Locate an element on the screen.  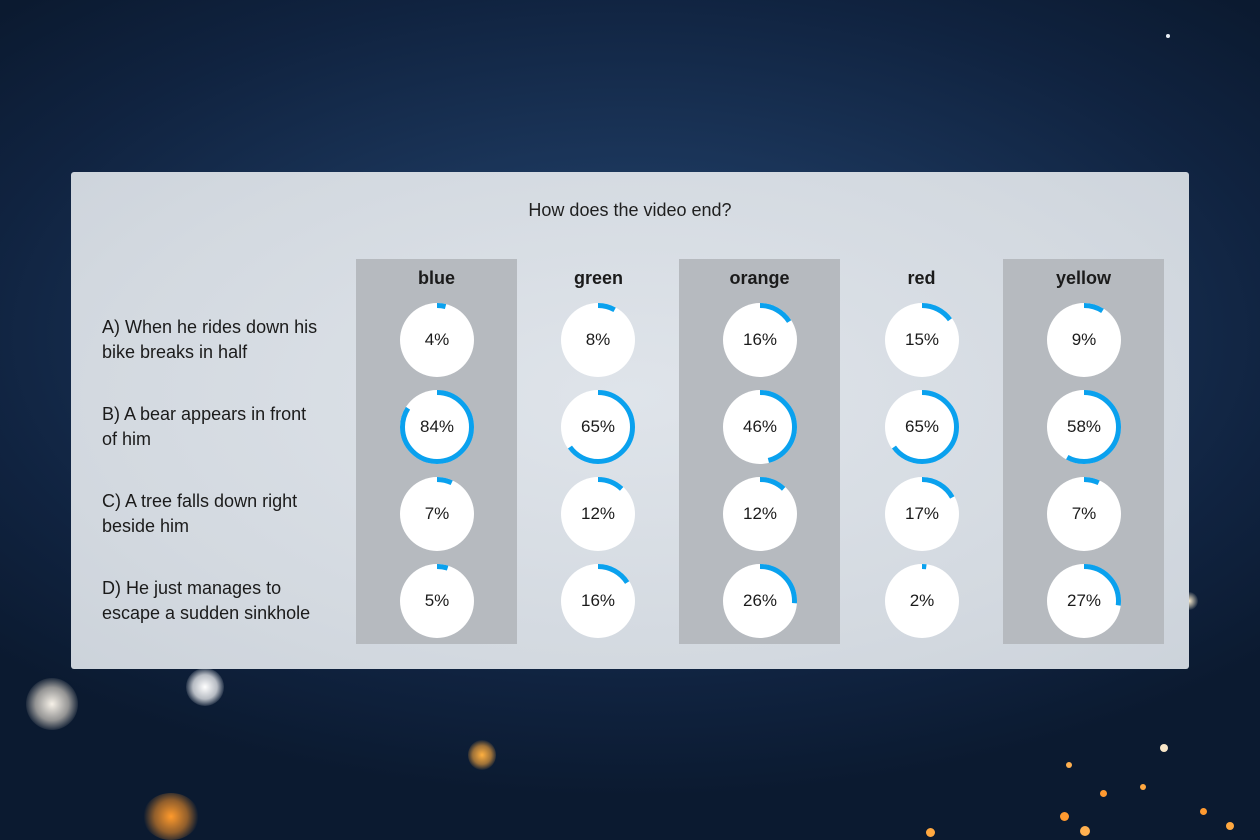
dial-percentage-text: 27% is located at coordinates (1084, 600).